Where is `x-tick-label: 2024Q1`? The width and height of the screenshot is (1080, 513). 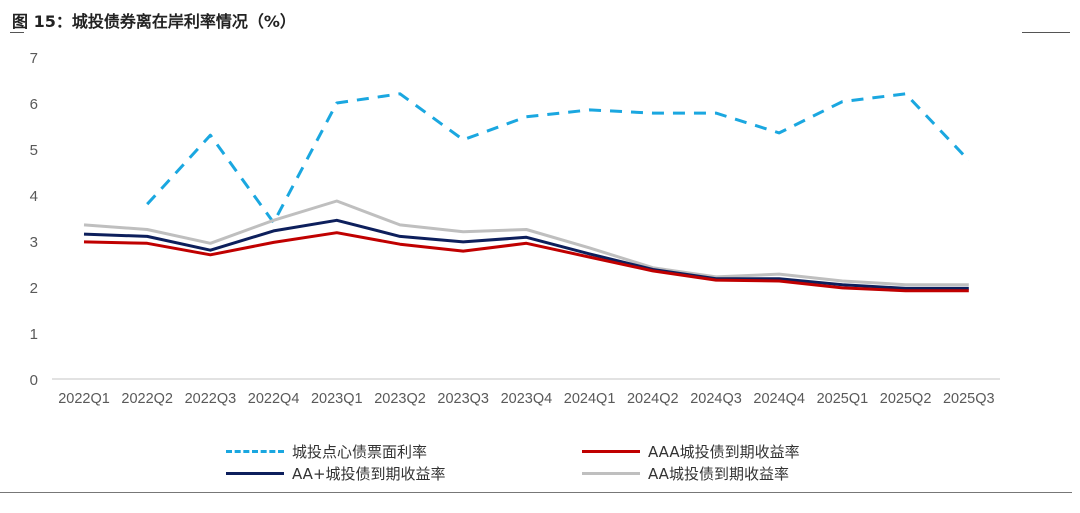
x-tick-label: 2024Q1 is located at coordinates (590, 399).